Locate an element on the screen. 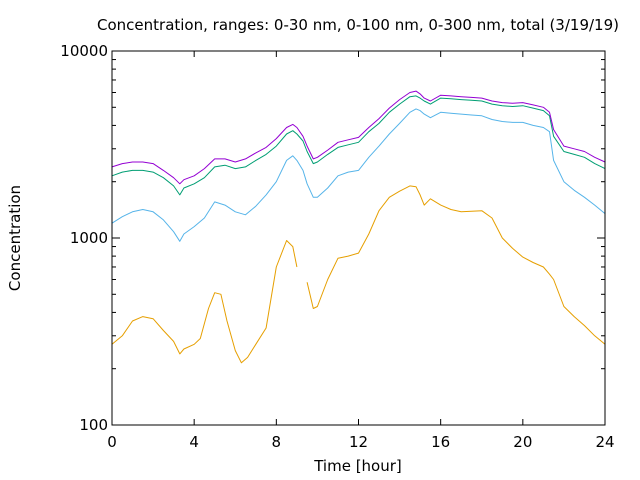 Image resolution: width=640 pixels, height=480 pixels. x-tick-label: 16 is located at coordinates (440, 442).